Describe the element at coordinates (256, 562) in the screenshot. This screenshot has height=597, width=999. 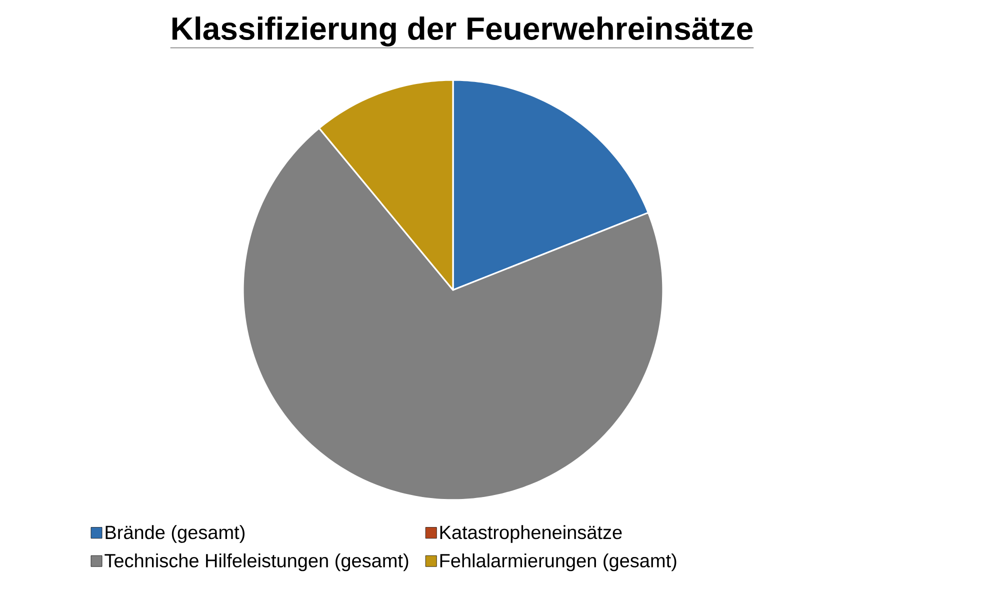
I see `legend-label: Technische Hilfeleistungen (gesamt)` at that location.